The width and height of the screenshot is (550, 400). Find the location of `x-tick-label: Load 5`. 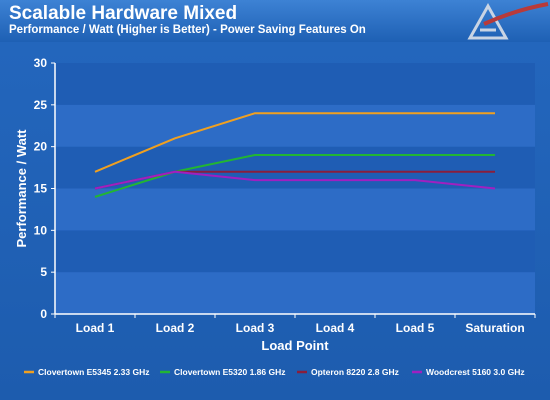

x-tick-label: Load 5 is located at coordinates (415, 328).